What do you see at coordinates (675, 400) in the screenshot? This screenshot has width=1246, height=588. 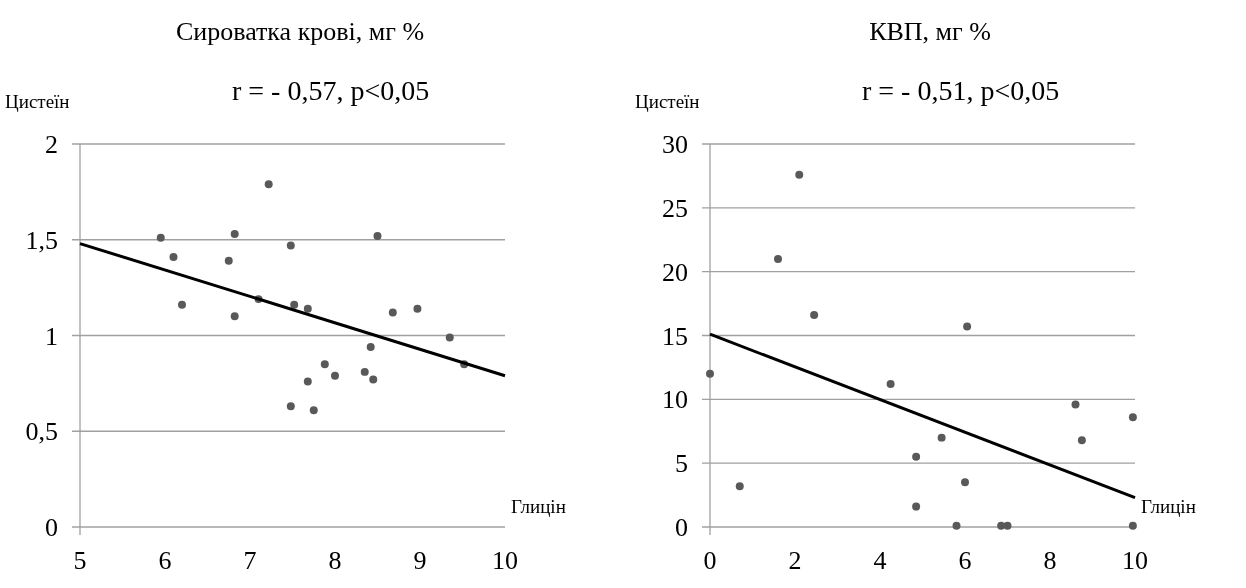 I see `y-tick-label: 10` at bounding box center [675, 400].